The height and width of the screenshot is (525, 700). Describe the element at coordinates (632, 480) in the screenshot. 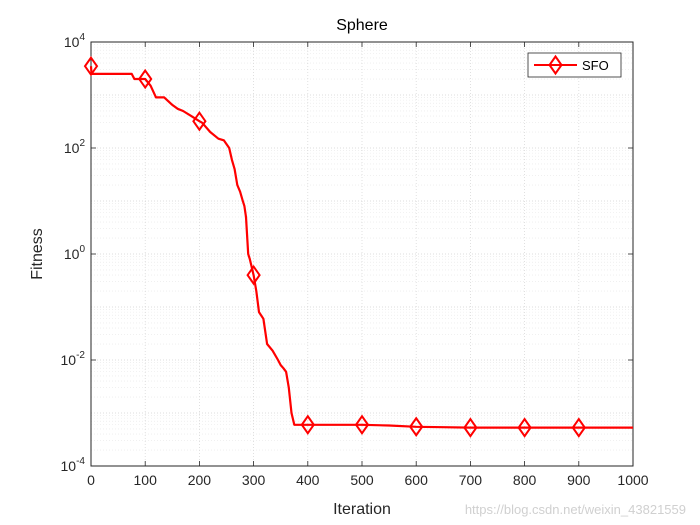

I see `x-tick-label: 1000` at that location.